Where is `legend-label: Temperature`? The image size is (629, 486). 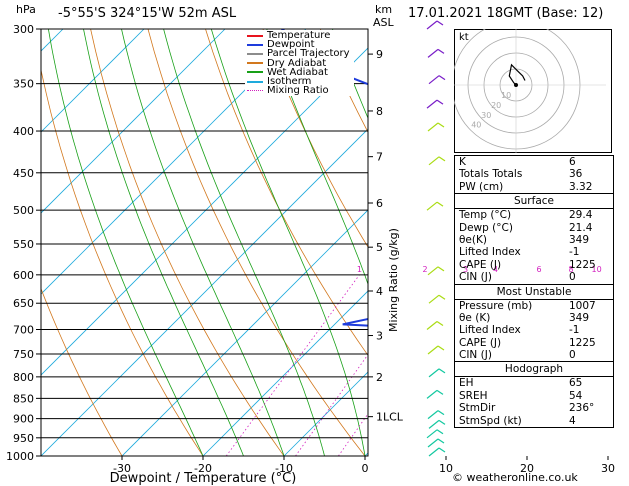 legend-label: Temperature is located at coordinates (299, 35).